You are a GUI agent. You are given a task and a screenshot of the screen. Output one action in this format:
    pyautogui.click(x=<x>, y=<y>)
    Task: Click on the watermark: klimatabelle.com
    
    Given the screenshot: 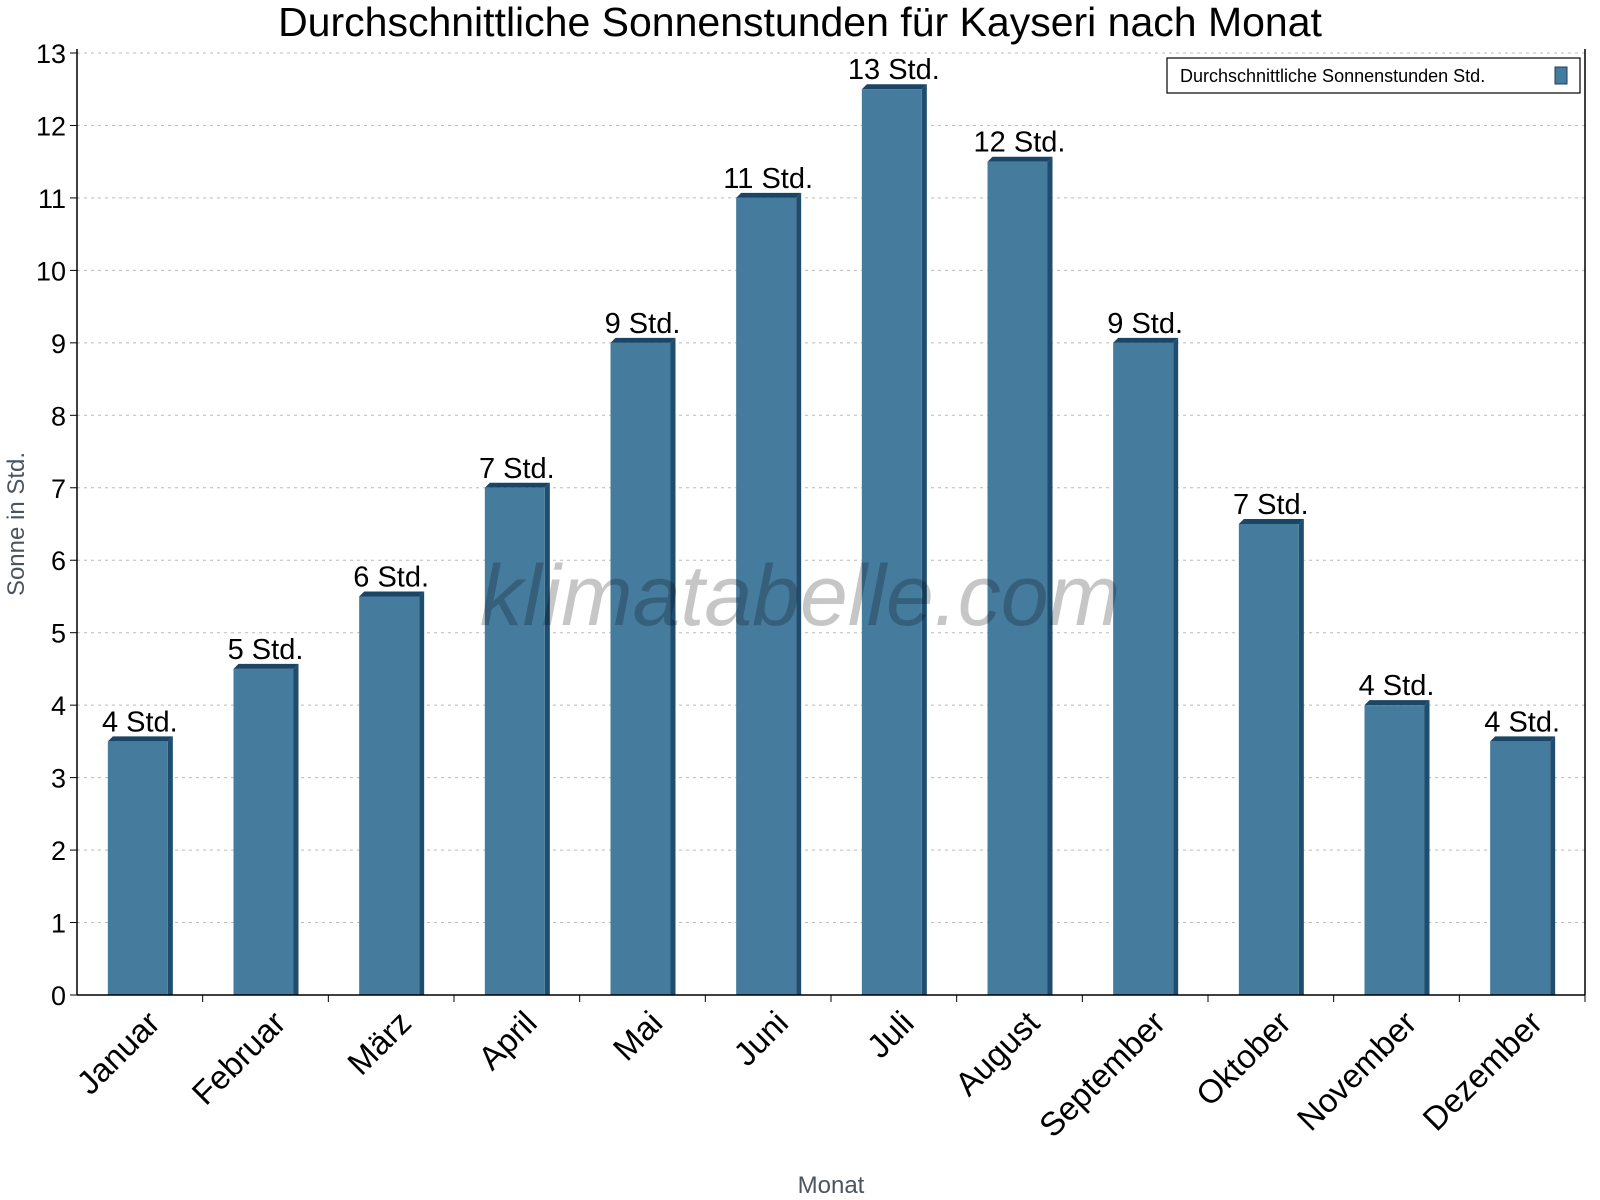 What is the action you would take?
    pyautogui.click(x=800, y=596)
    